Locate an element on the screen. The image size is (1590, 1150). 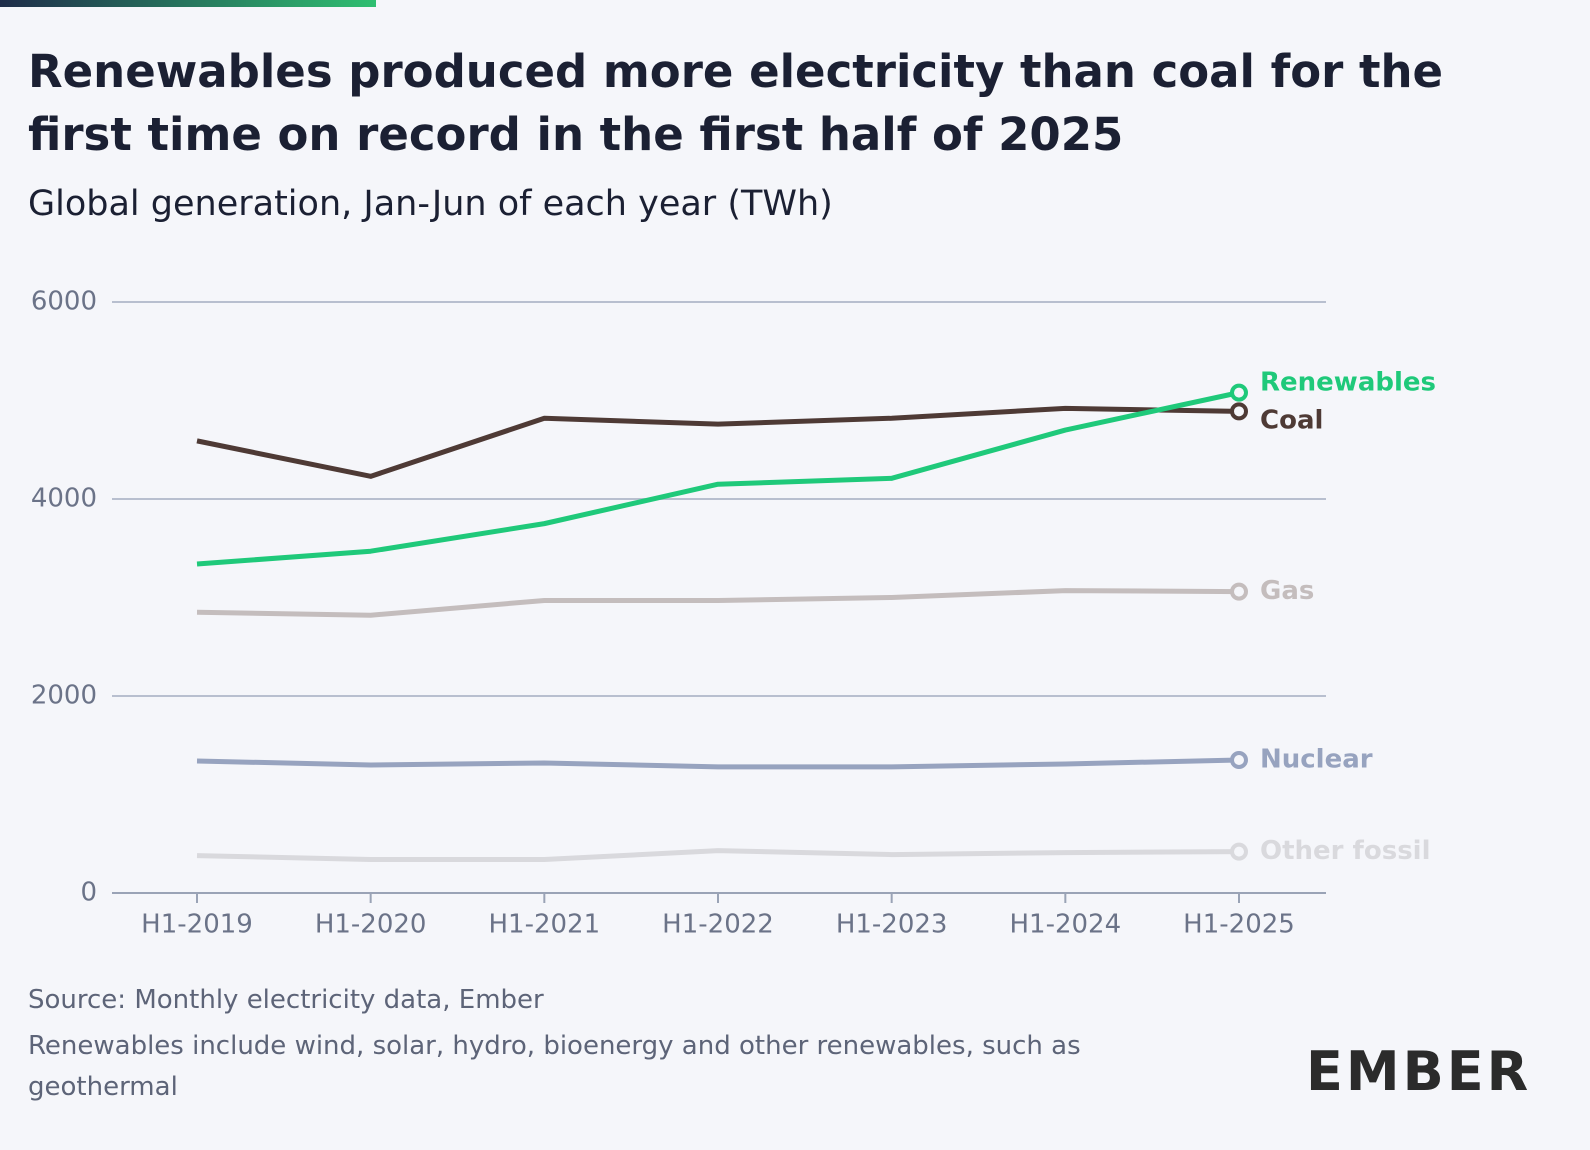
series-label: Renewables is located at coordinates (1348, 382).